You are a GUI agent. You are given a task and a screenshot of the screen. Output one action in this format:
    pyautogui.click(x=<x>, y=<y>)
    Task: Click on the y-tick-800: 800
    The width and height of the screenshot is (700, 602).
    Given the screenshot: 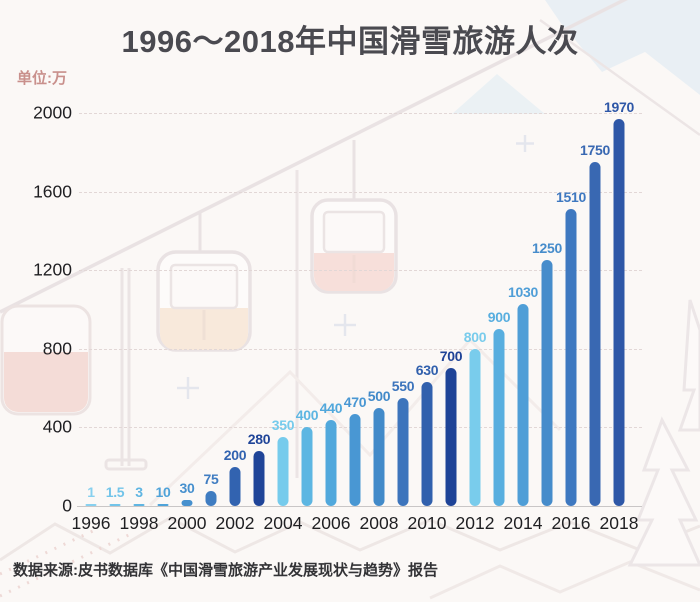 What is the action you would take?
    pyautogui.click(x=57, y=348)
    